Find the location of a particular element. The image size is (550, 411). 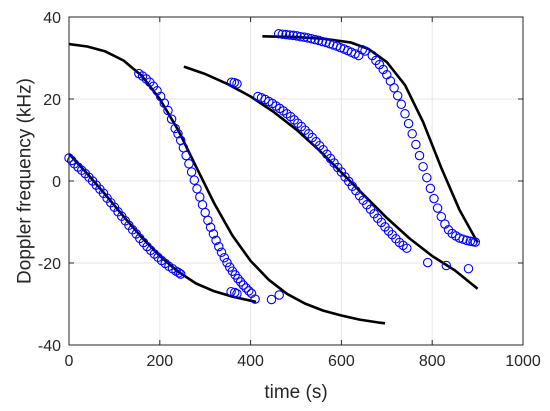

x-tick-label: 0 is located at coordinates (69, 361).